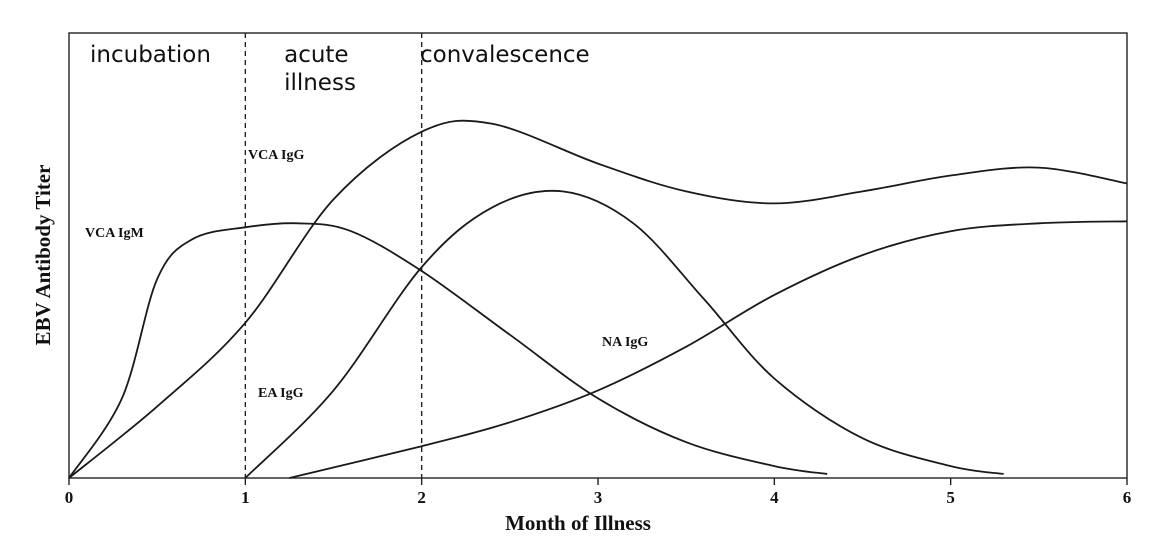 Image resolution: width=1152 pixels, height=559 pixels. Describe the element at coordinates (950, 497) in the screenshot. I see `x-tick-label-5: 5` at that location.